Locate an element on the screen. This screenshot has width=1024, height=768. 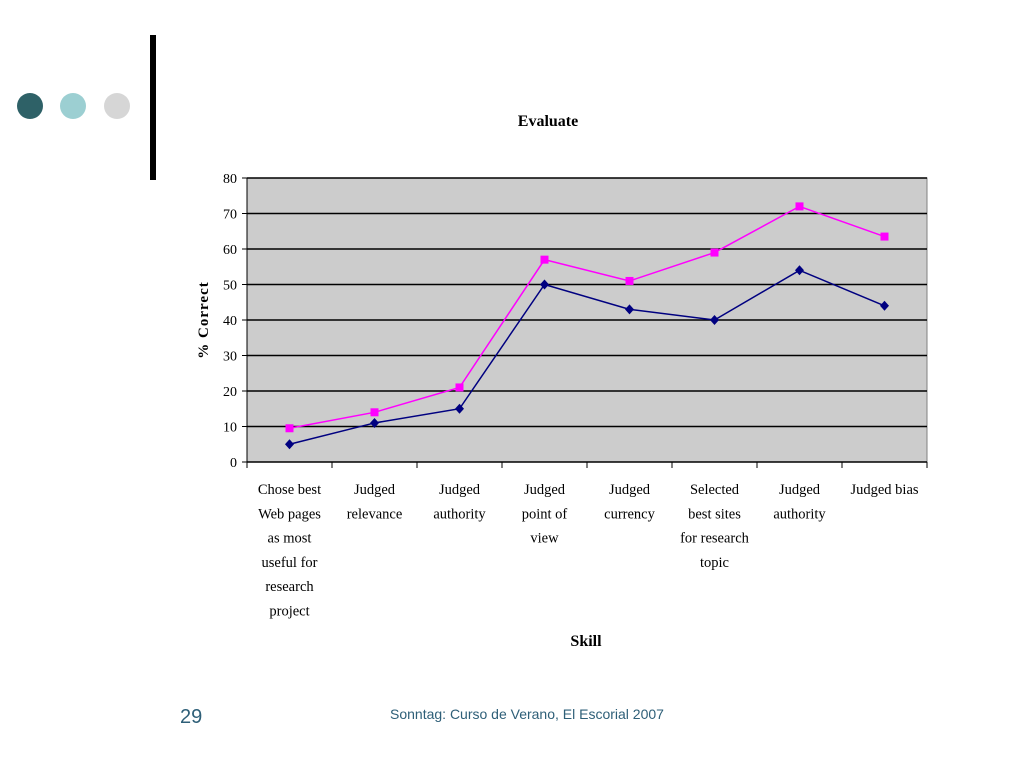
y-tick-label: 10 is located at coordinates (230, 428).